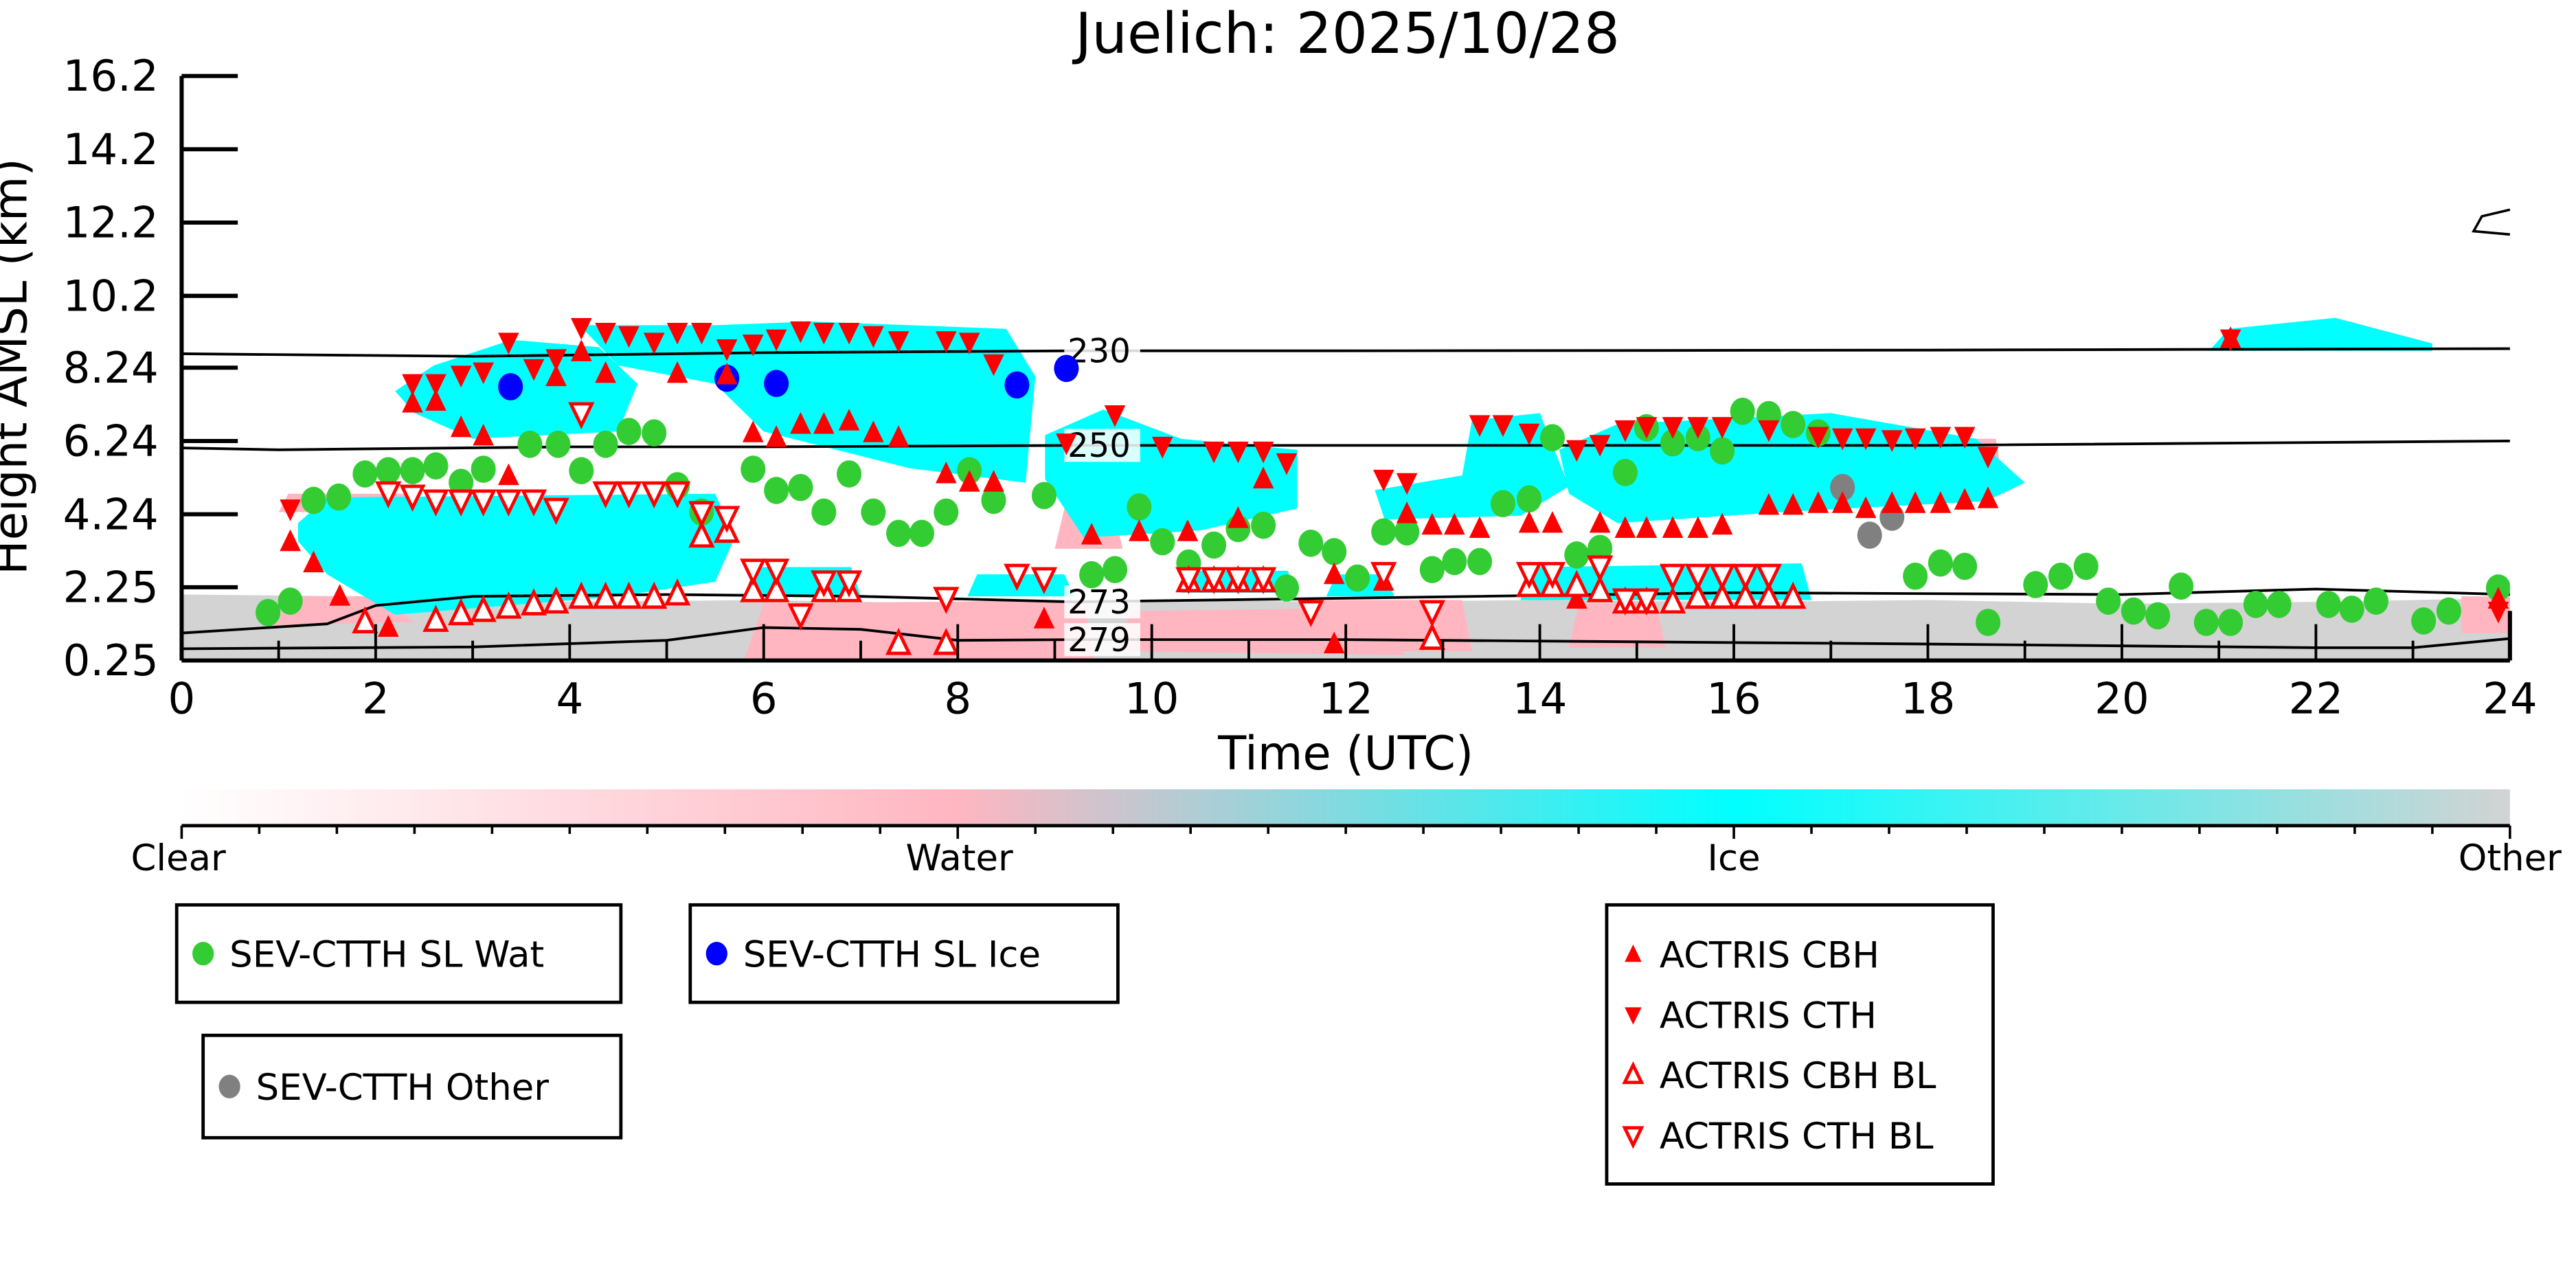 The height and width of the screenshot is (1288, 2576). What do you see at coordinates (182, 698) in the screenshot?
I see `x-tick-label: 0` at bounding box center [182, 698].